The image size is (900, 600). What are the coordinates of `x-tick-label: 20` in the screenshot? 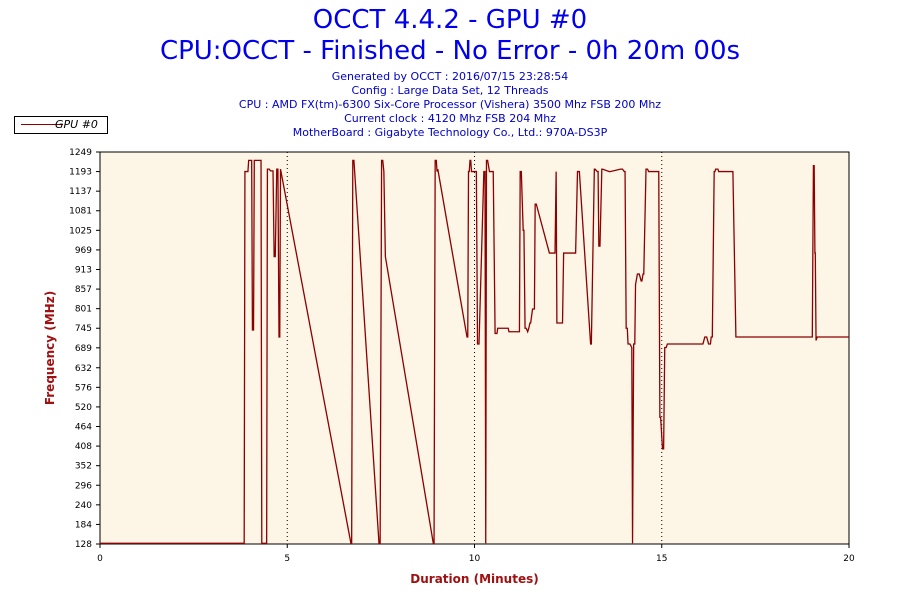 It's located at (849, 559).